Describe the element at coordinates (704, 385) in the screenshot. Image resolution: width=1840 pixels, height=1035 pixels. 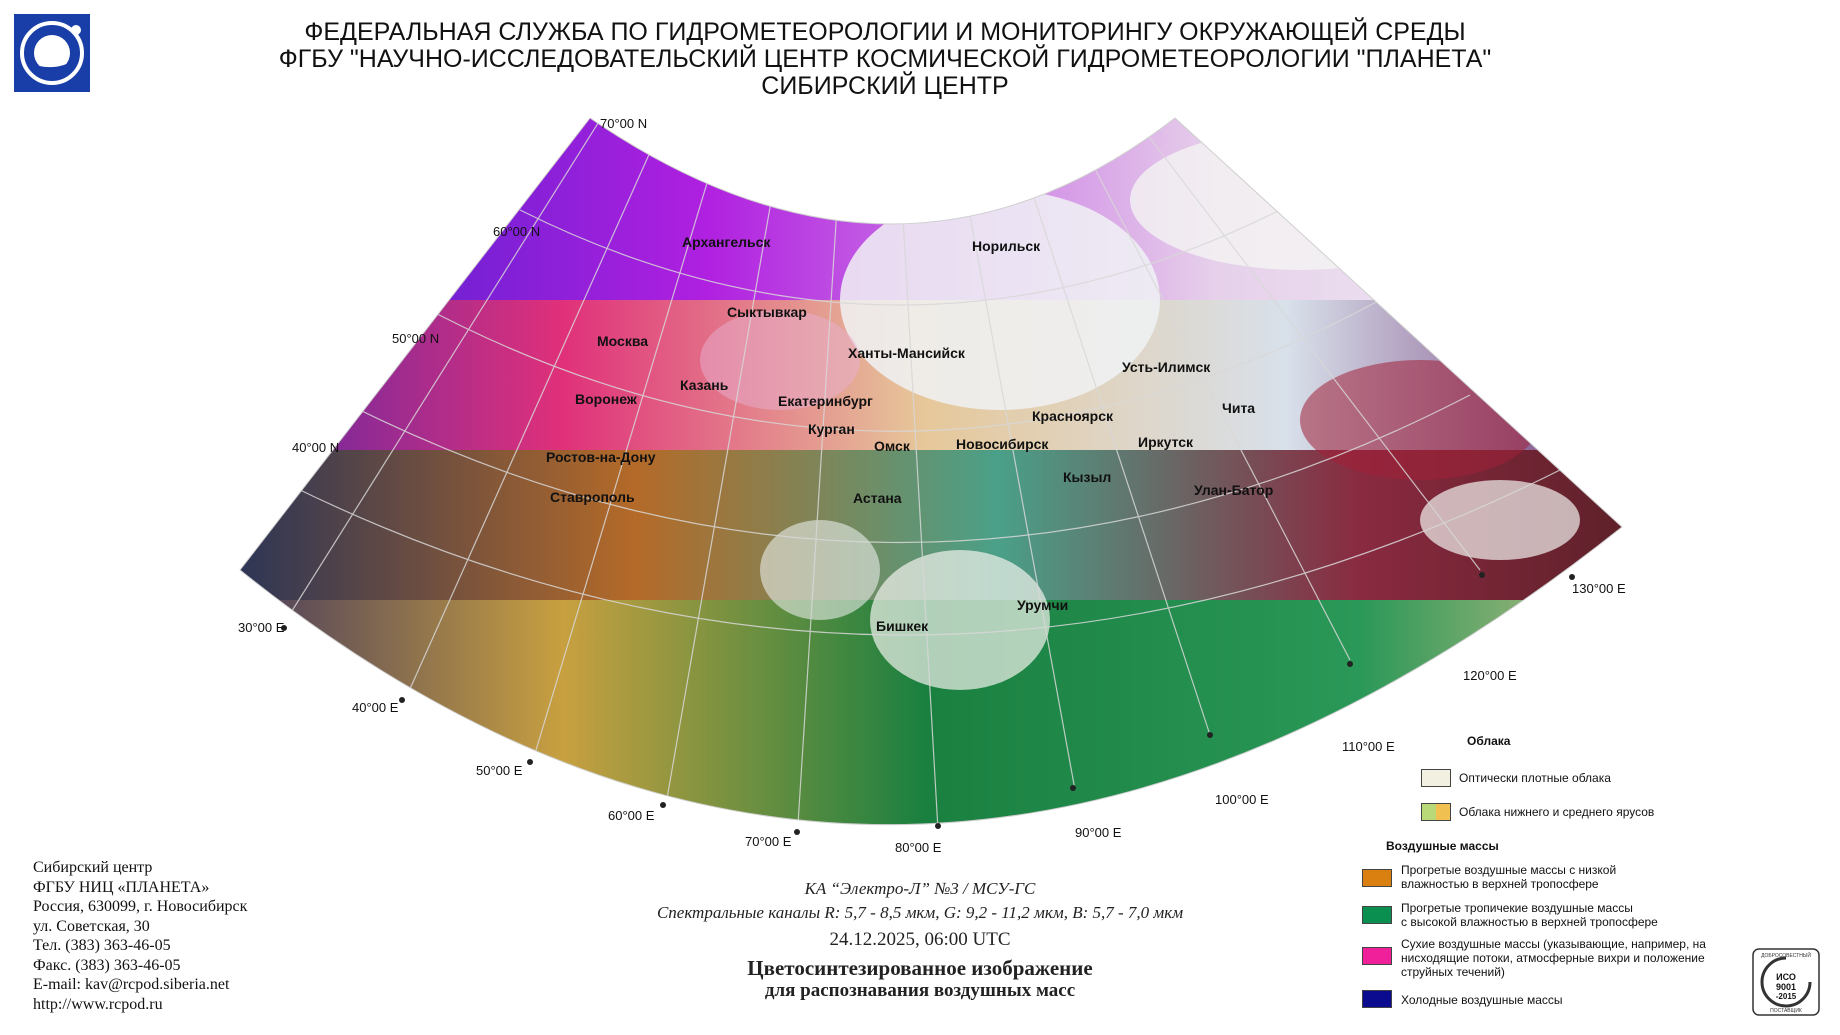
I see `city-kazan: Казань` at that location.